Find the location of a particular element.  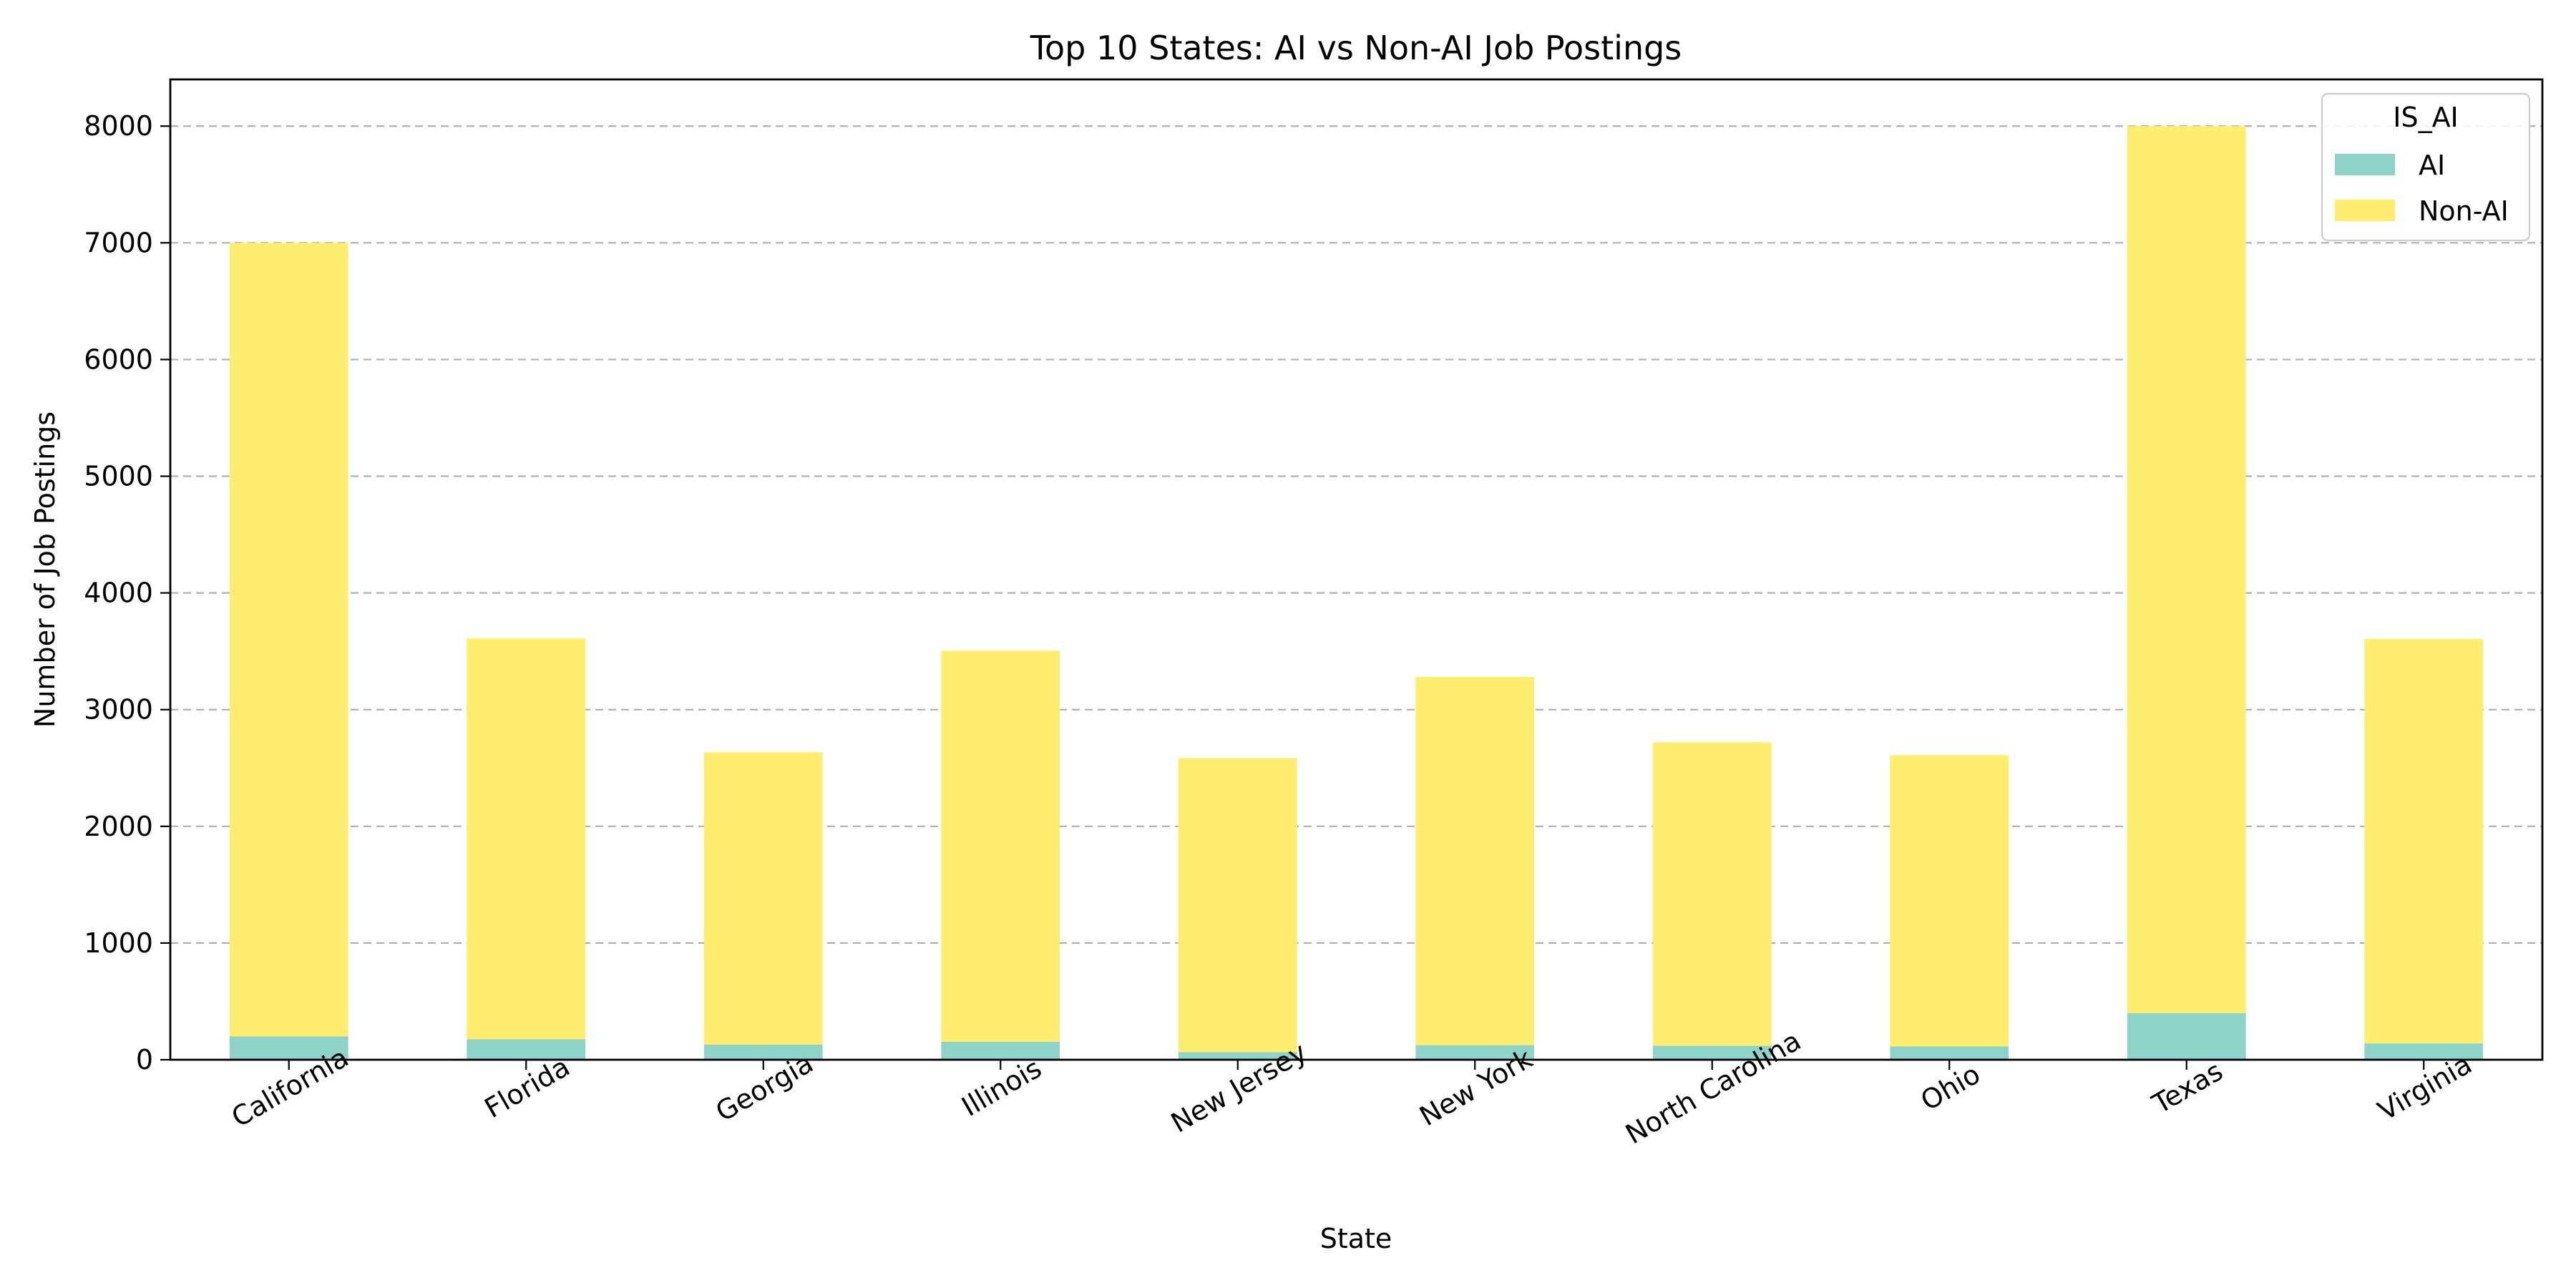

x-tick-label: Ohio is located at coordinates (1951, 1087).